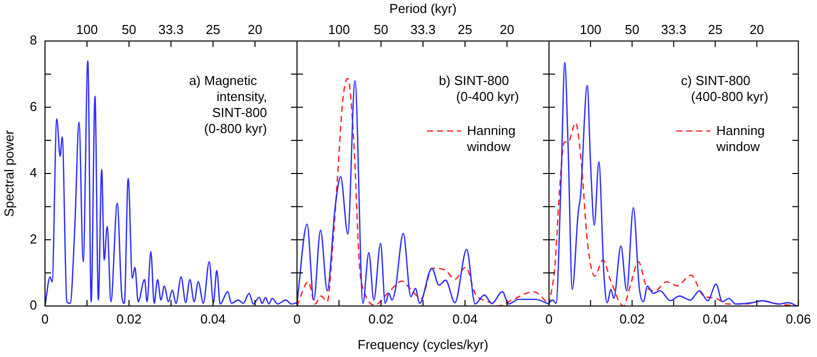 This screenshot has height=357, width=817. I want to click on y-tick-label: 8, so click(33, 40).